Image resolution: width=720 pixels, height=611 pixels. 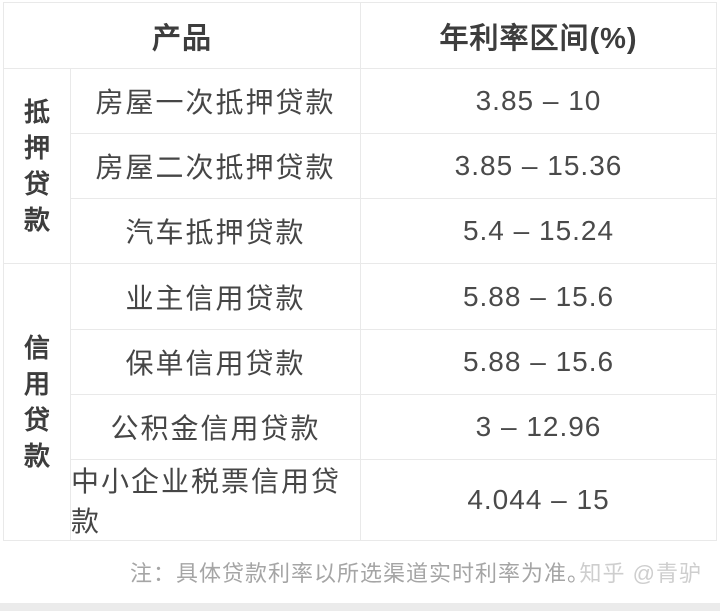 I want to click on table-row-product: 业主信用贷款, so click(x=216, y=297).